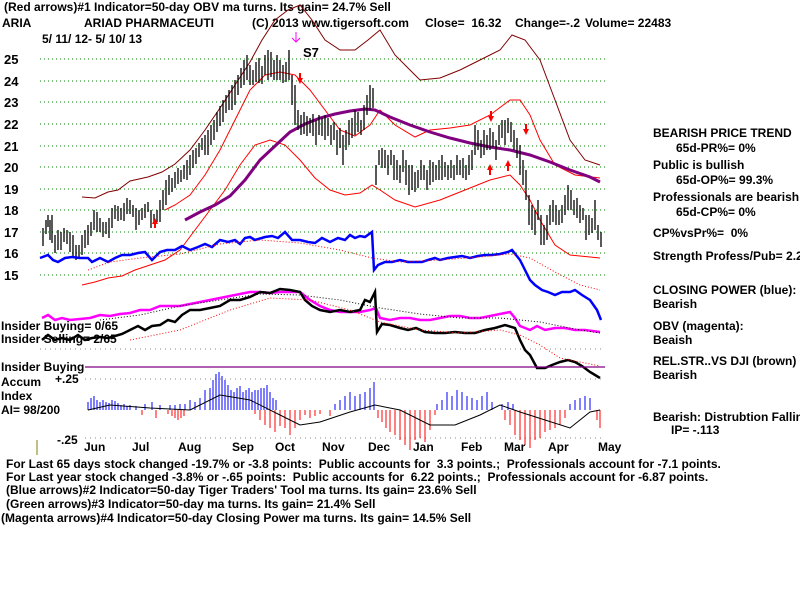 The height and width of the screenshot is (600, 800). Describe the element at coordinates (548, 23) in the screenshot. I see `change-value: Change=-.2` at that location.